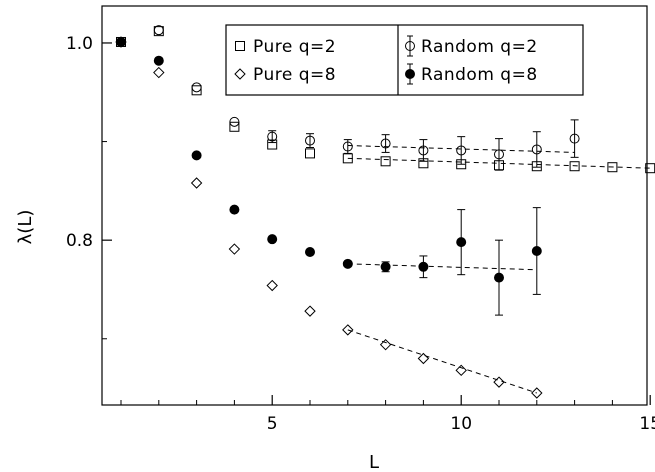 The image size is (655, 472). Describe the element at coordinates (479, 75) in the screenshot. I see `legend-label-random-q8: Random q=8` at that location.